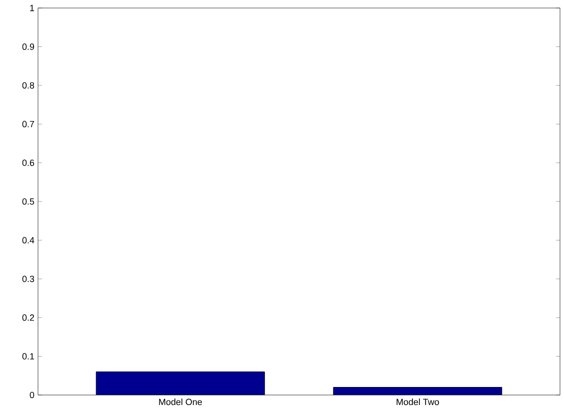 The width and height of the screenshot is (564, 419). Describe the element at coordinates (28, 240) in the screenshot. I see `y-tick-label: 0.4` at that location.